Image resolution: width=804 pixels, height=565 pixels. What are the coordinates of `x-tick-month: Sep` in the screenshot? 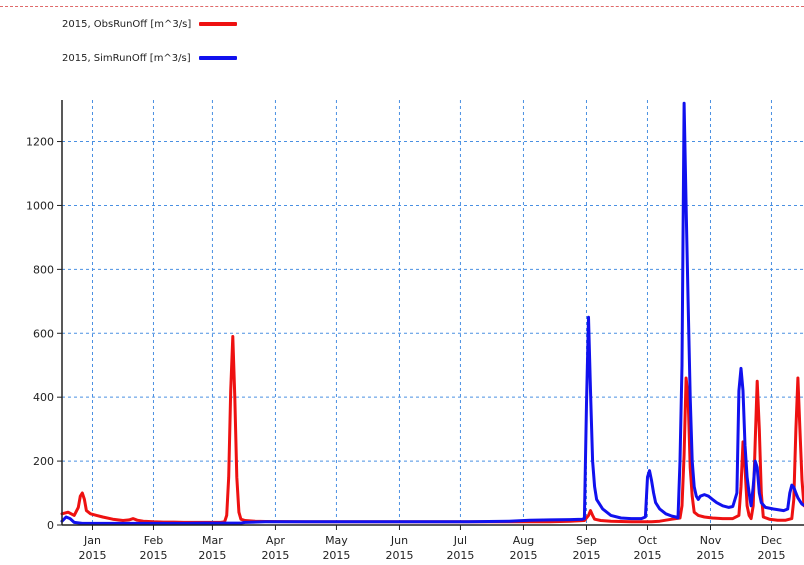 It's located at (586, 540).